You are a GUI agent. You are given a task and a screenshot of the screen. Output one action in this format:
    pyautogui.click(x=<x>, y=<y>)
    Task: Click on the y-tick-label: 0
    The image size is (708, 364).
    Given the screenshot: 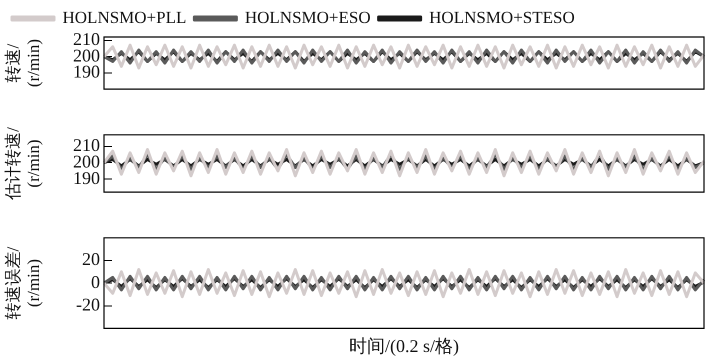 What is the action you would take?
    pyautogui.click(x=95, y=282)
    